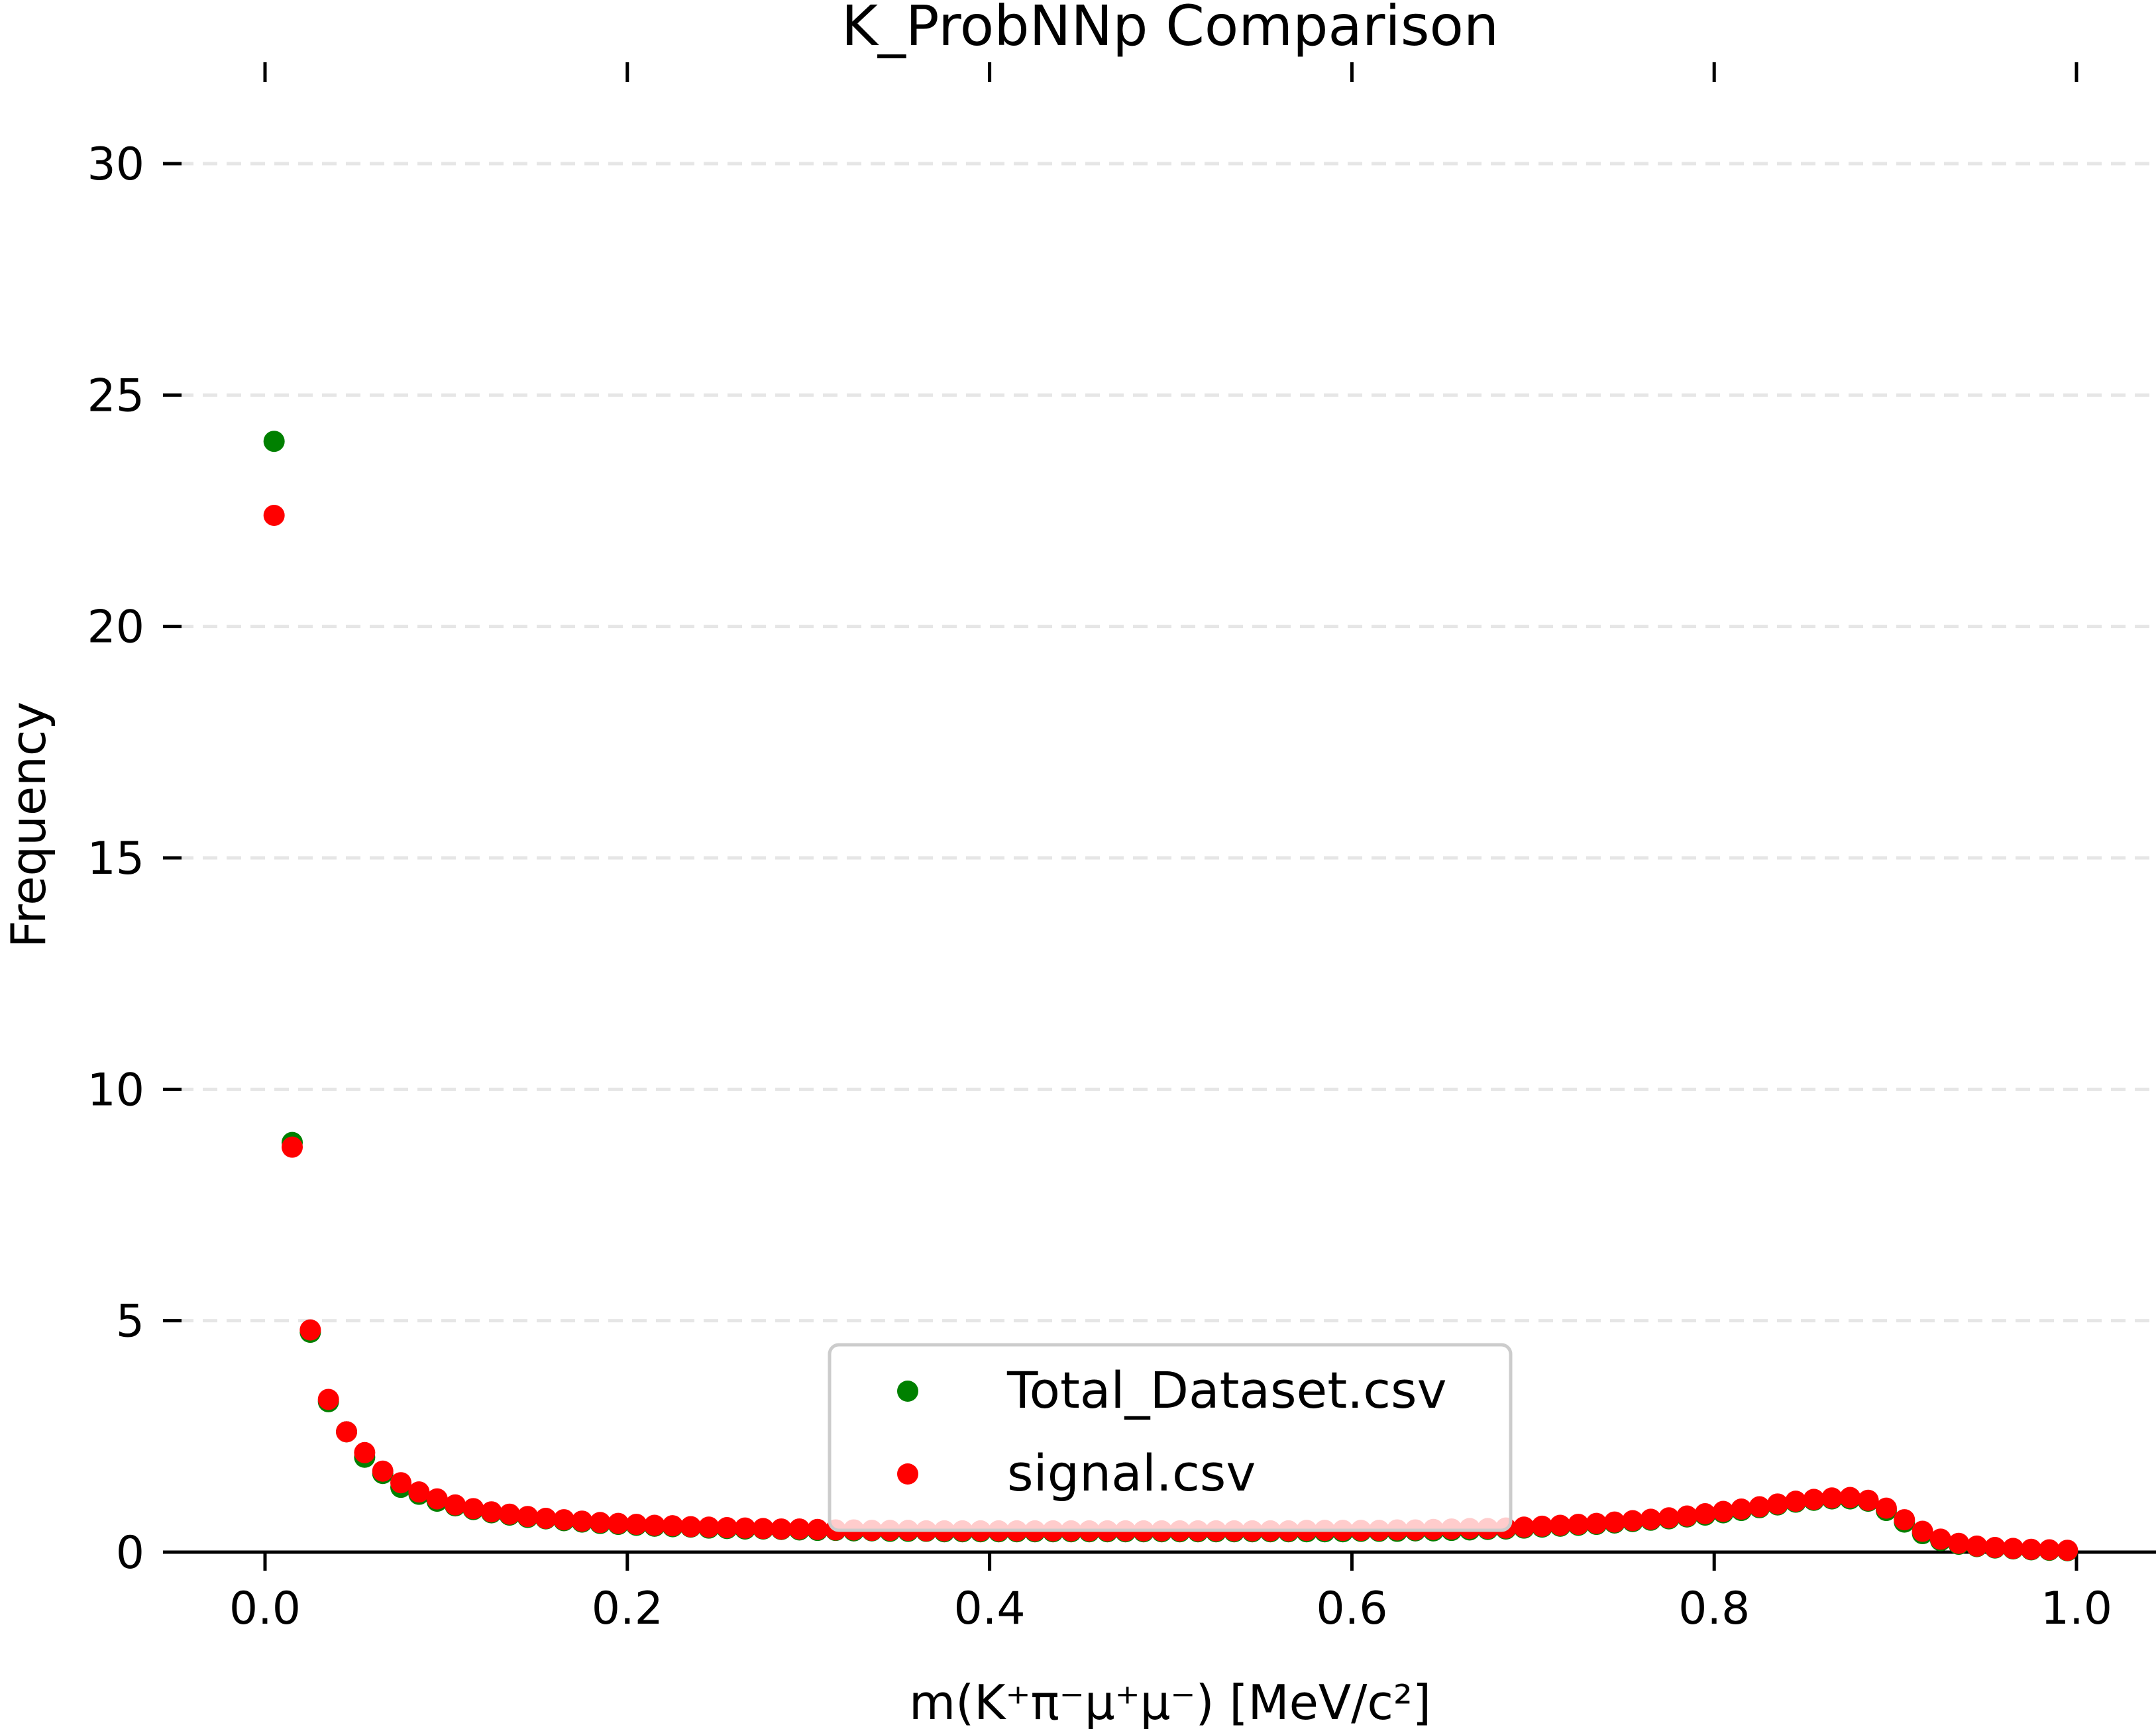  Describe the element at coordinates (1351, 1609) in the screenshot. I see `x-tick-label: 0.6` at that location.